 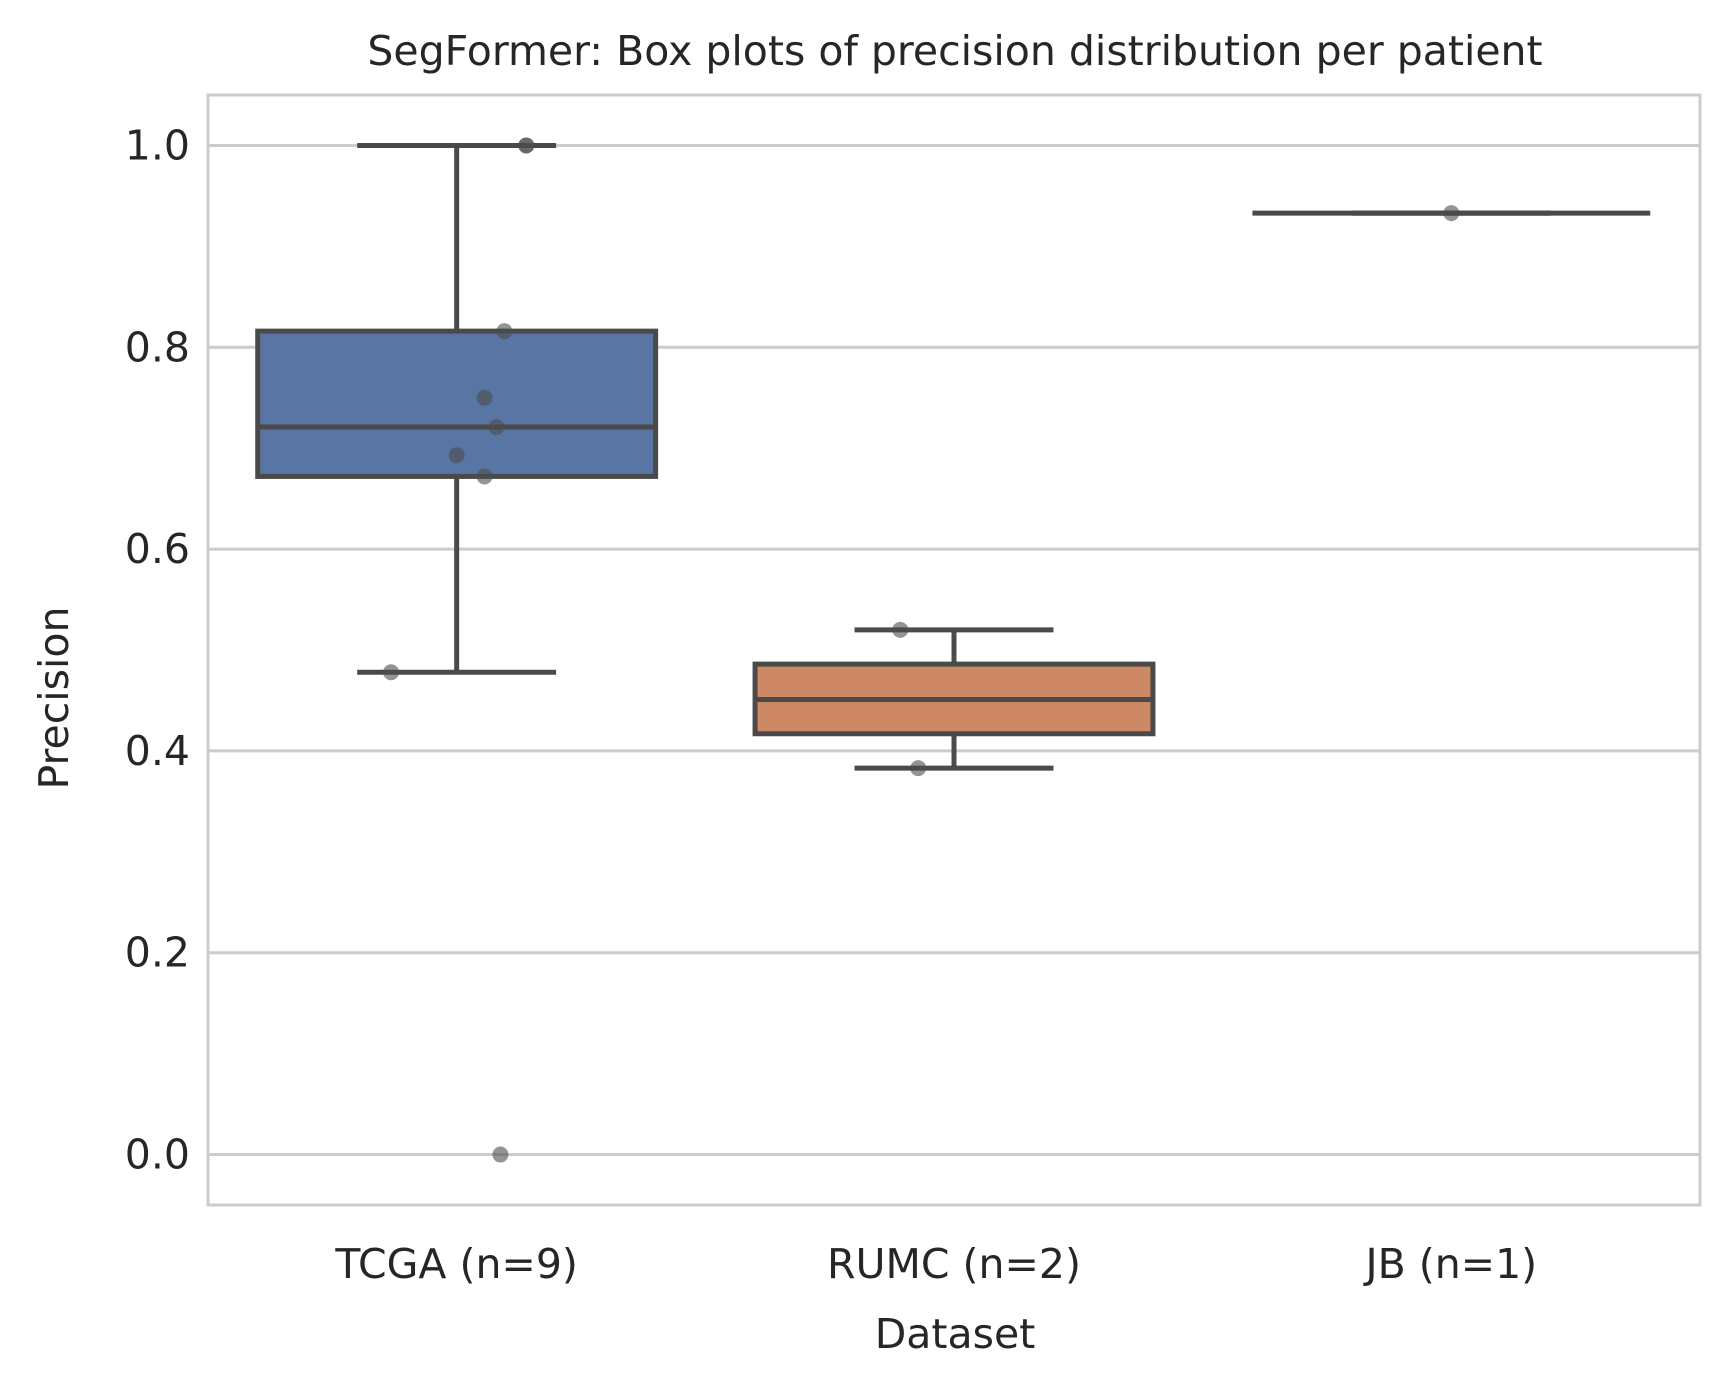 What do you see at coordinates (456, 1264) in the screenshot?
I see `x-tick-label: TCGA (n=9)` at bounding box center [456, 1264].